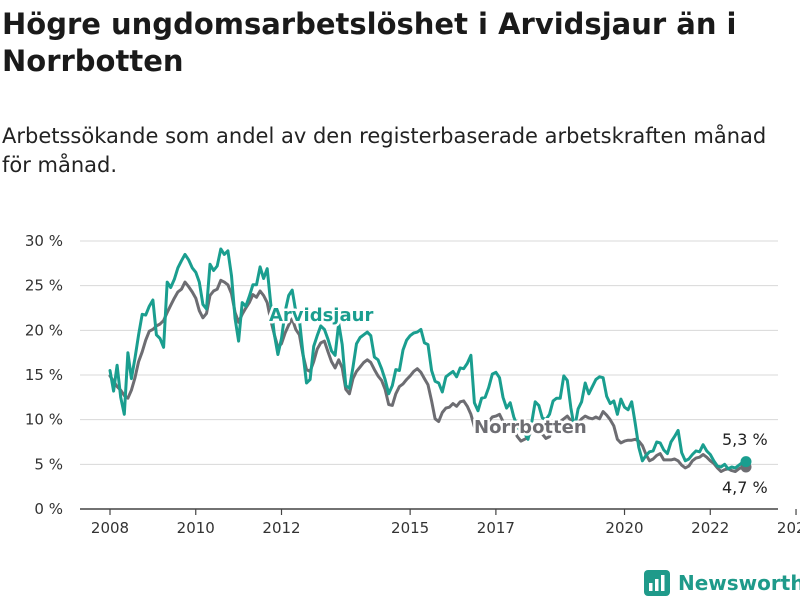  Describe the element at coordinates (657, 583) in the screenshot. I see `chart-logo-icon` at that location.